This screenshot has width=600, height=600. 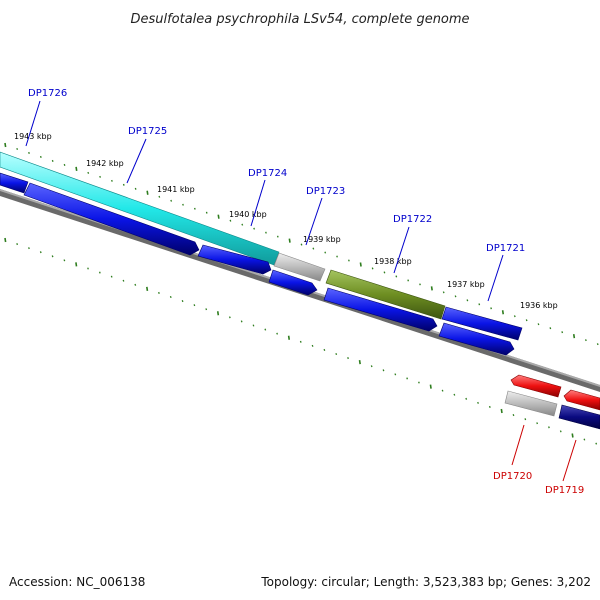 I want to click on cds-dp1724, so click(x=234, y=259).